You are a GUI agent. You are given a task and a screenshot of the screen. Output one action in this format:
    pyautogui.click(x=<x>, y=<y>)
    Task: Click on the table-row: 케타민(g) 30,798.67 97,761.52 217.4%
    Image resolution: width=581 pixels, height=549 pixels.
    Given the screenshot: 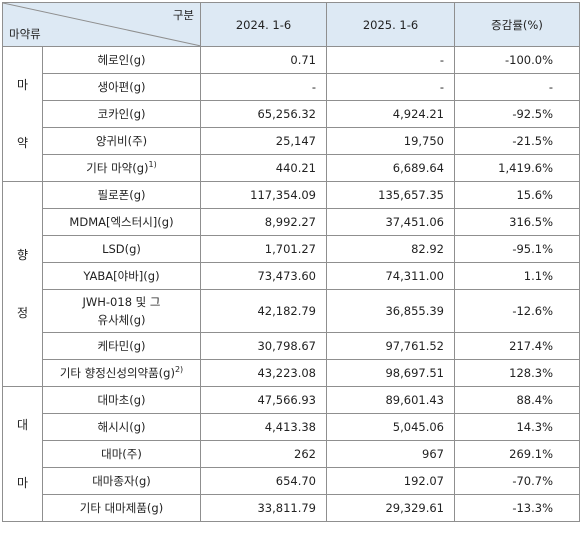 What is the action you would take?
    pyautogui.click(x=291, y=346)
    